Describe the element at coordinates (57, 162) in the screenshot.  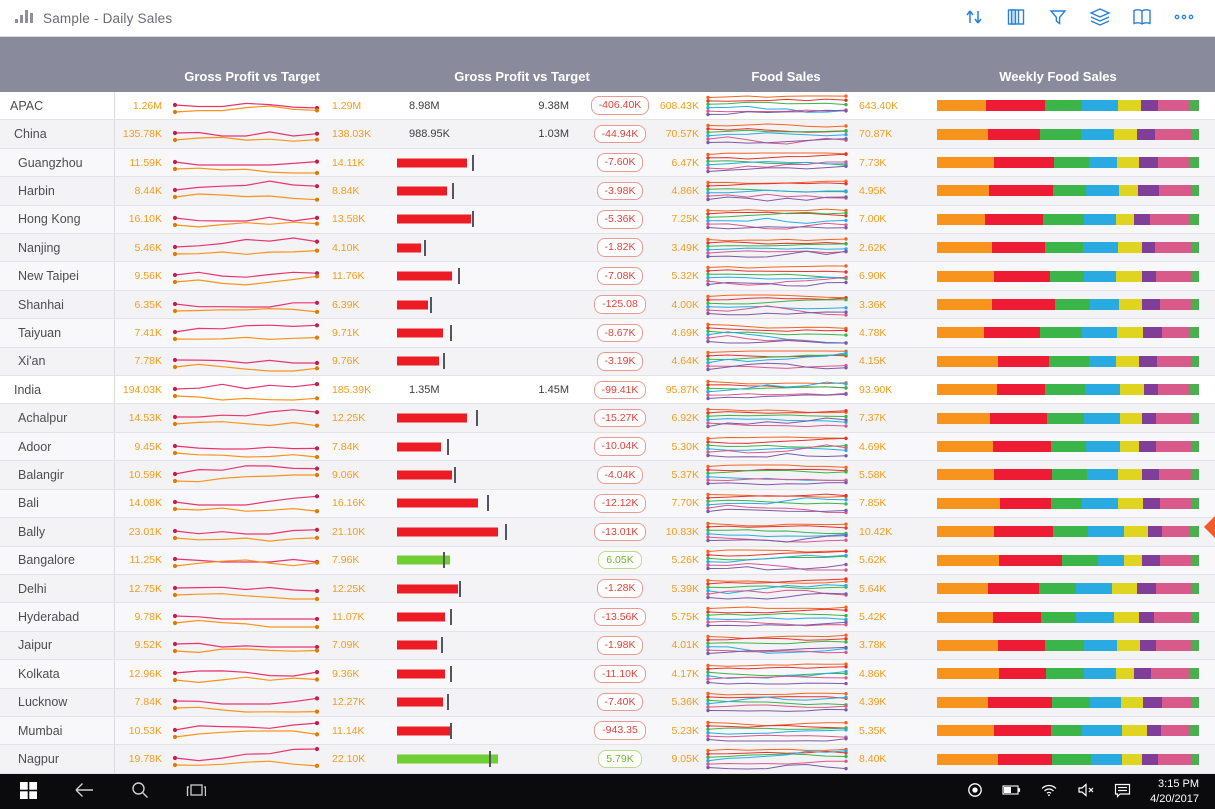
I see `row-label: Guangzhou` at that location.